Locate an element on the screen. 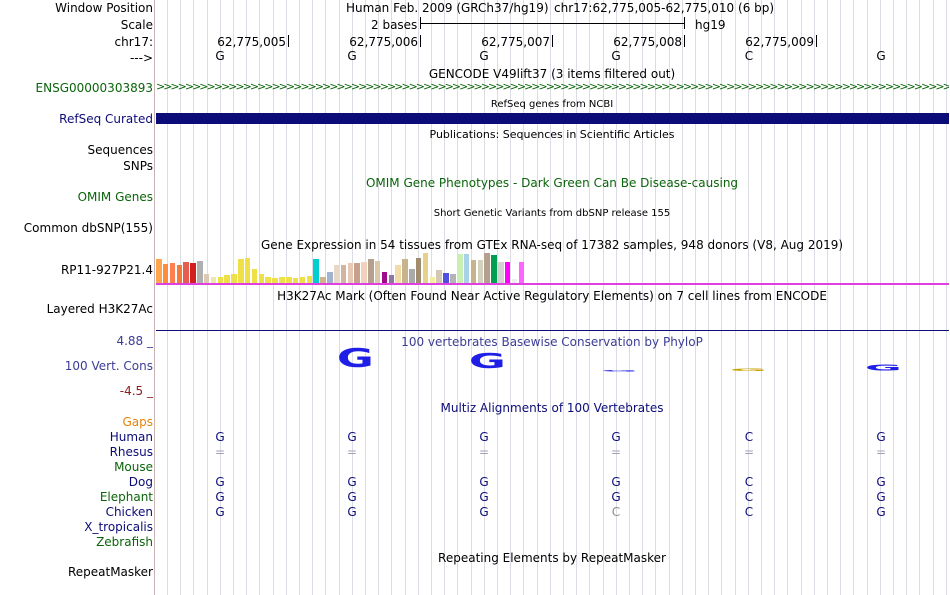 This screenshot has height=595, width=950. multiz-species-label: Human is located at coordinates (131, 437).